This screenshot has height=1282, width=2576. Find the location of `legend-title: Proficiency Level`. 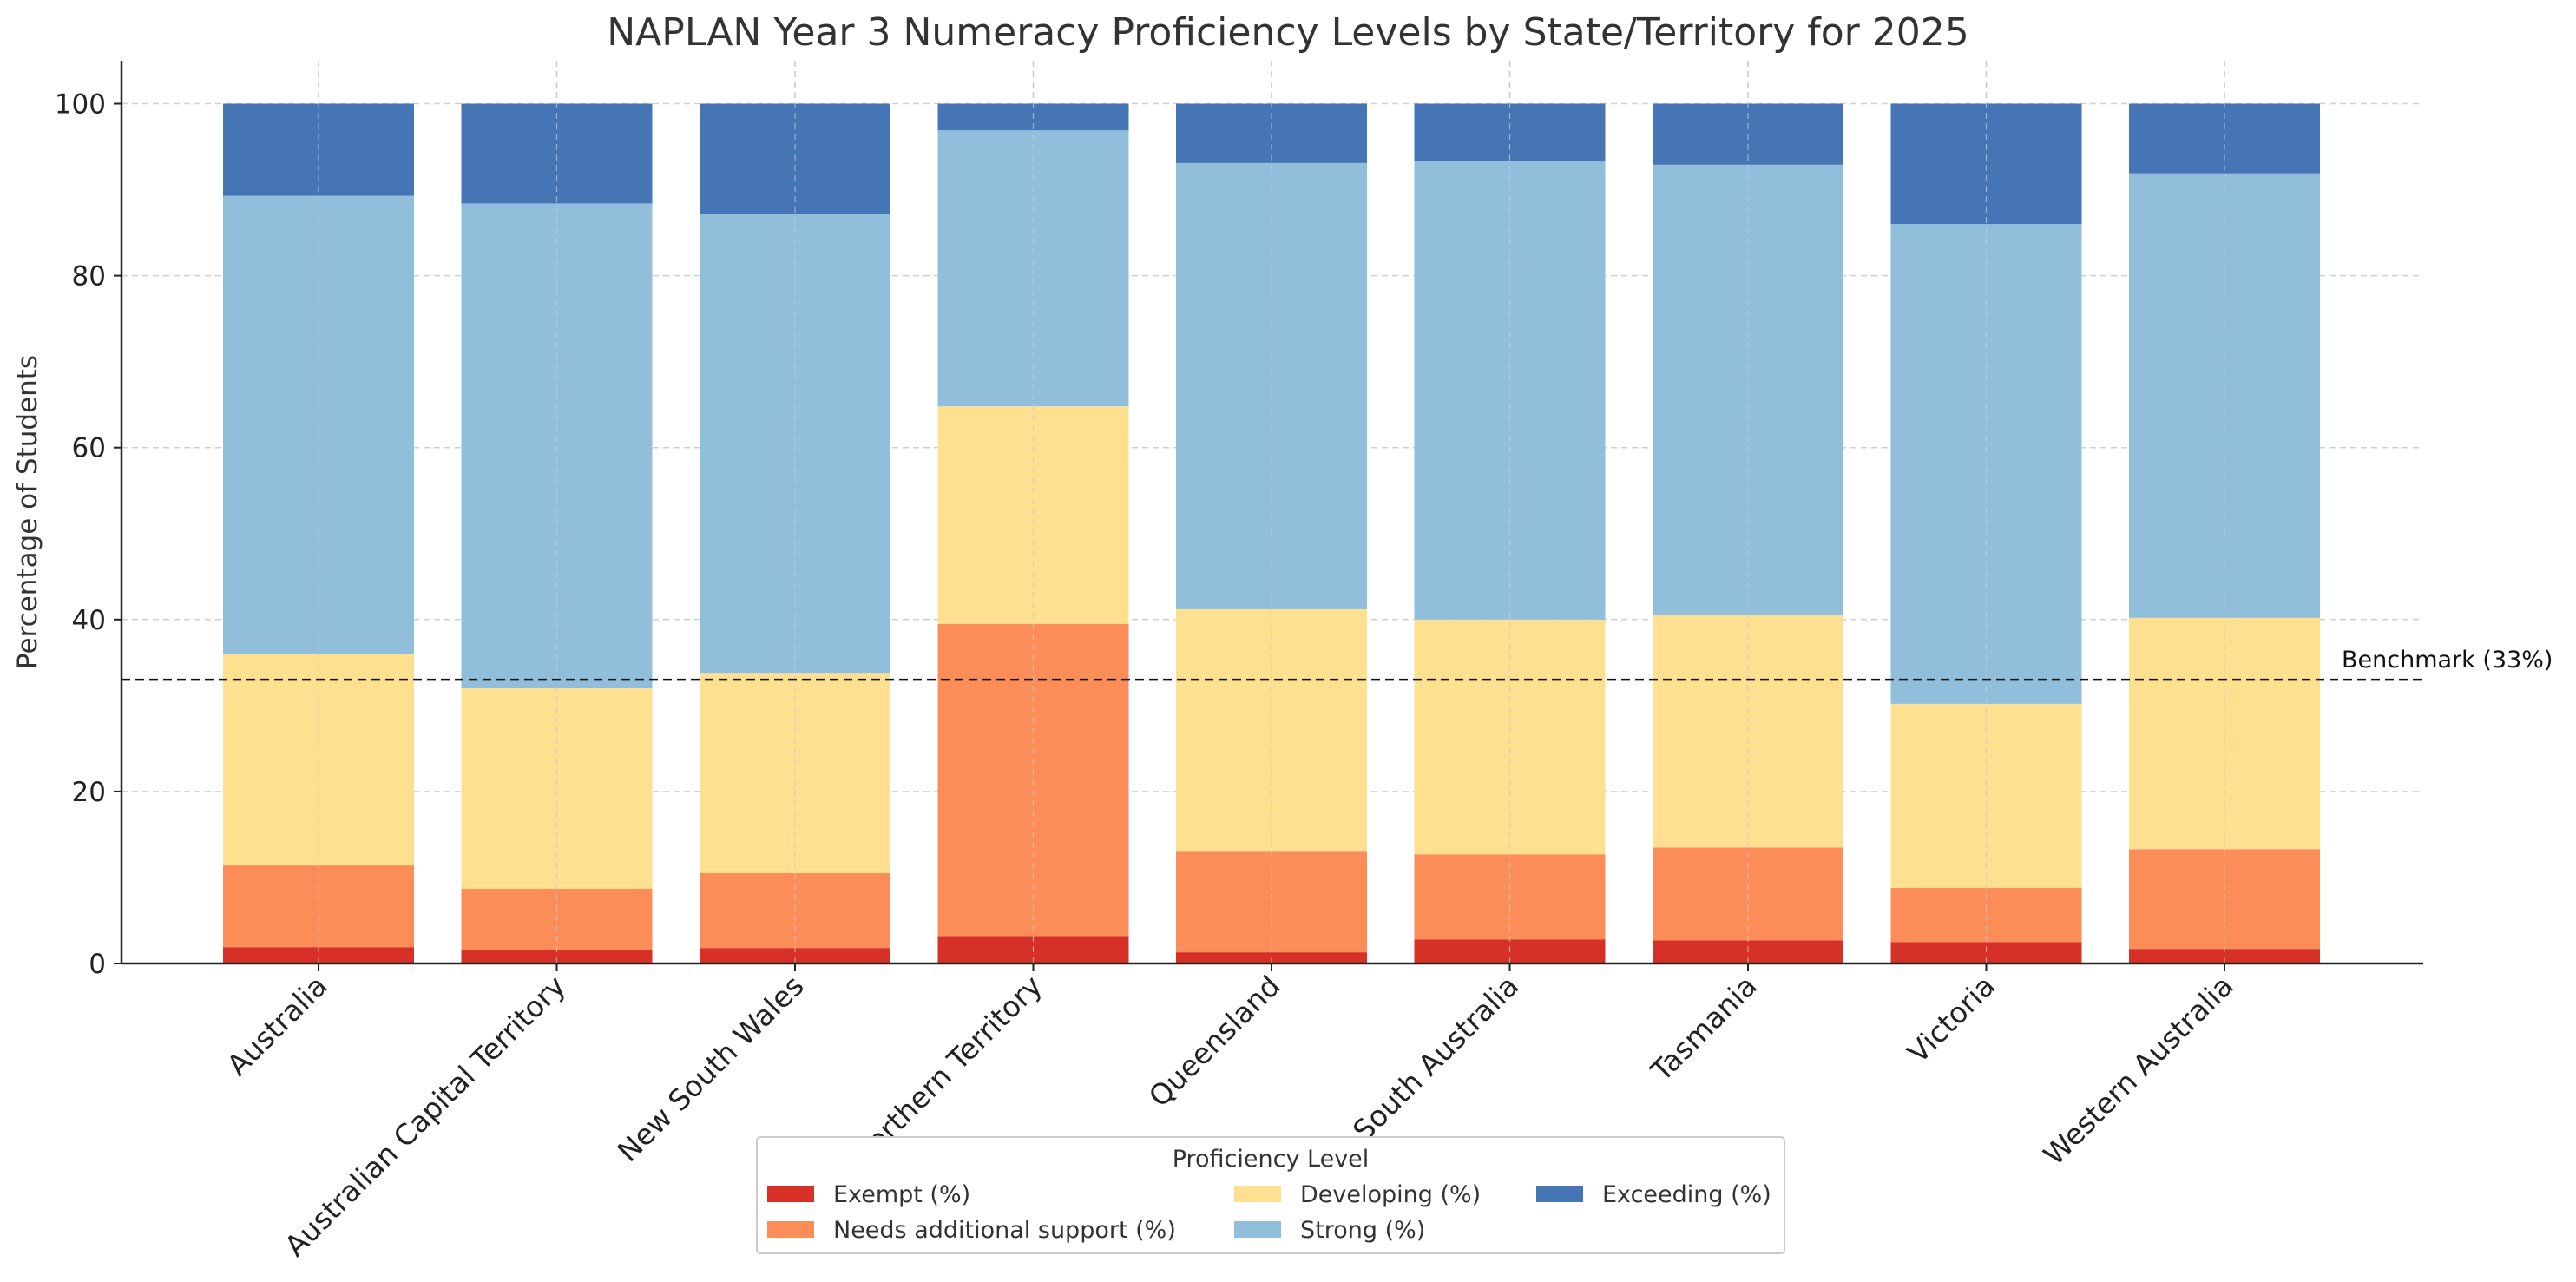

legend-title: Proficiency Level is located at coordinates (1271, 1159).